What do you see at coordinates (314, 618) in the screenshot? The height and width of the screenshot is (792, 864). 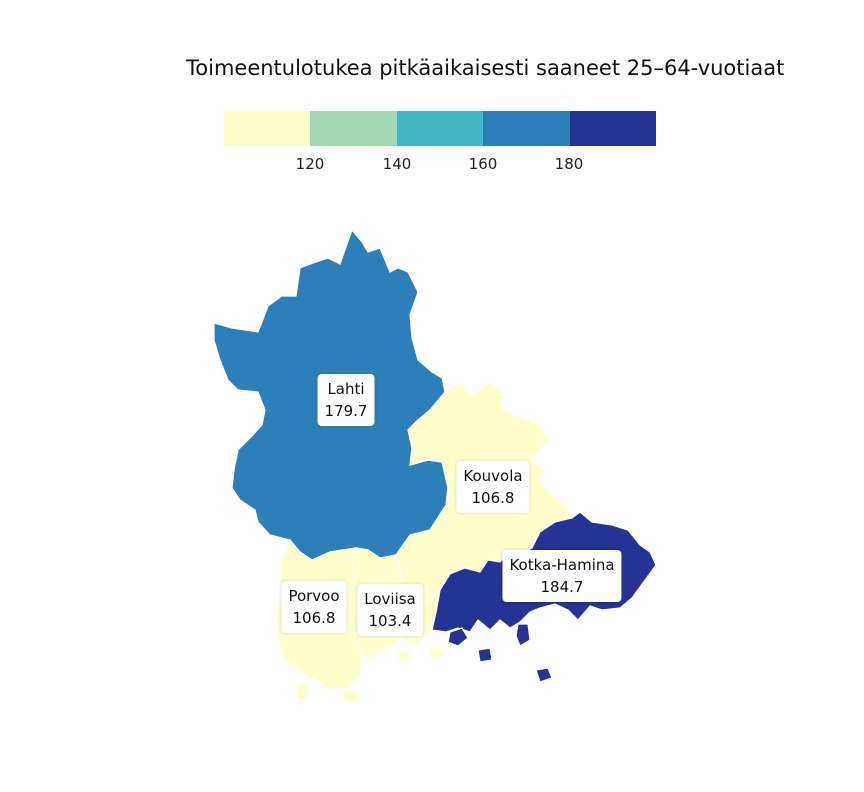 I see `label-porvoo-value: 106.8` at bounding box center [314, 618].